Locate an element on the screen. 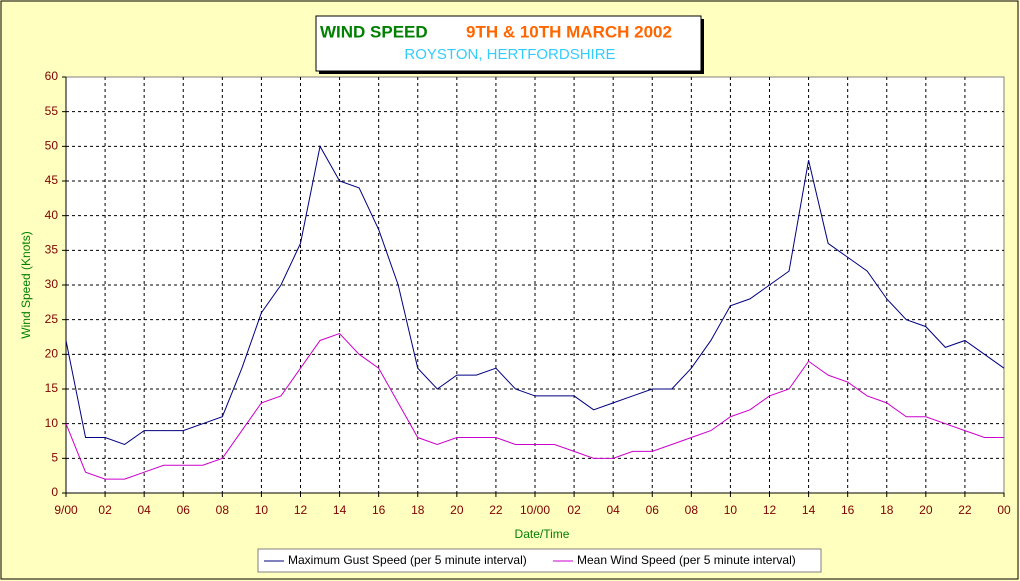 This screenshot has height=581, width=1020. chart-subtitle: ROYSTON, HERTFORDSHIRE is located at coordinates (509, 54).